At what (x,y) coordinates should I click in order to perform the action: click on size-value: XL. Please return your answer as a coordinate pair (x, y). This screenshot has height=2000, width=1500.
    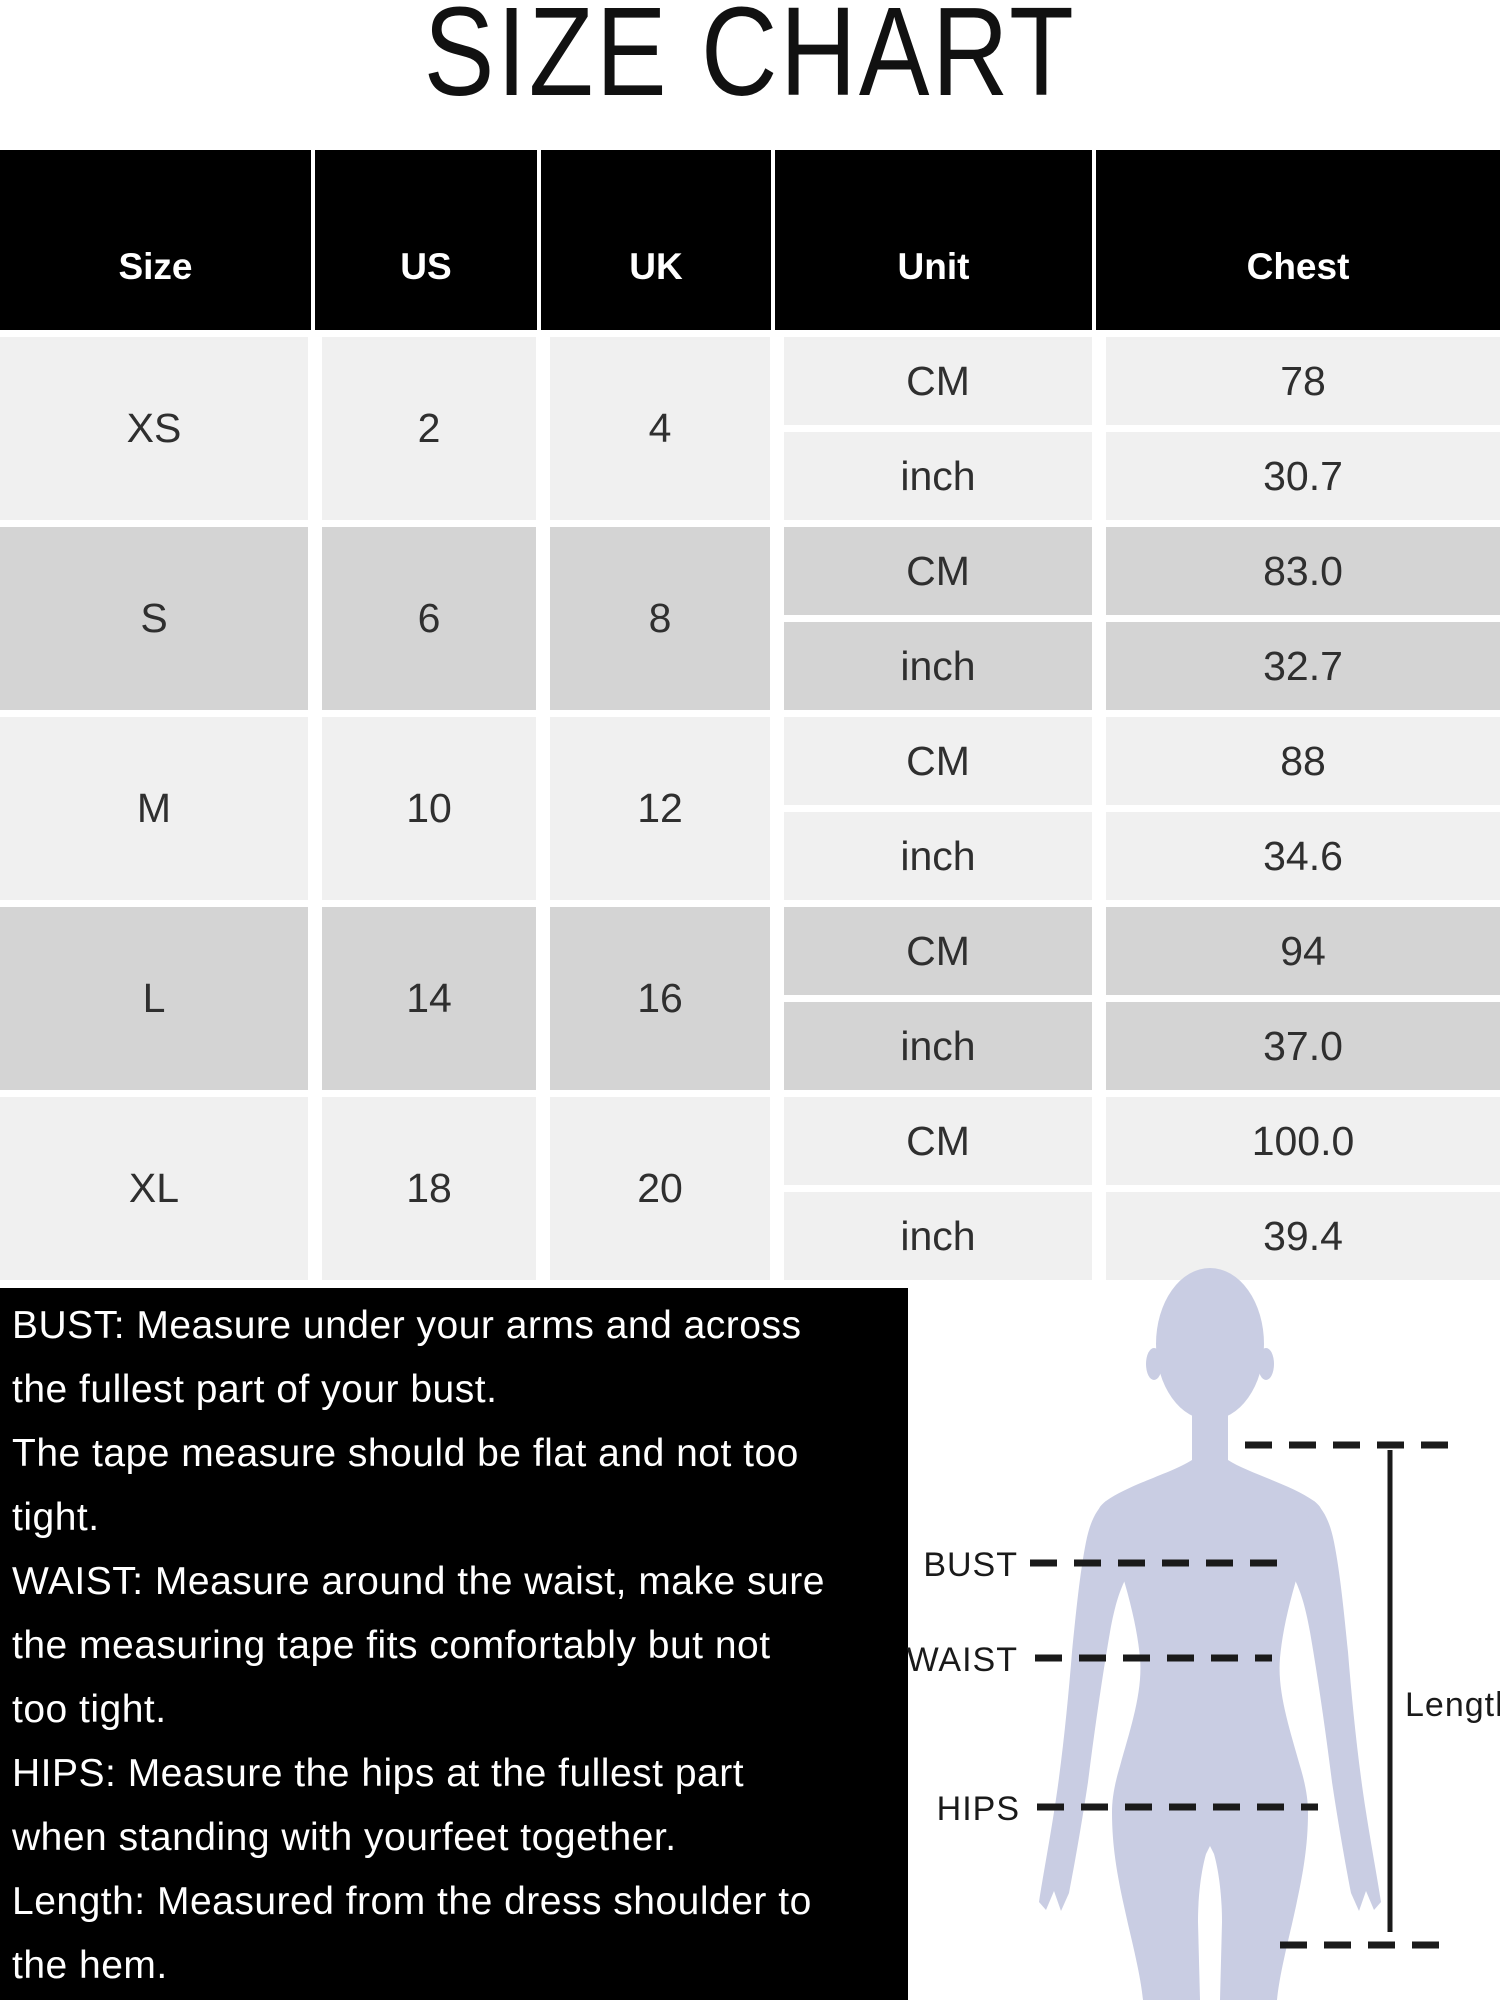
    Looking at the image, I should click on (154, 1188).